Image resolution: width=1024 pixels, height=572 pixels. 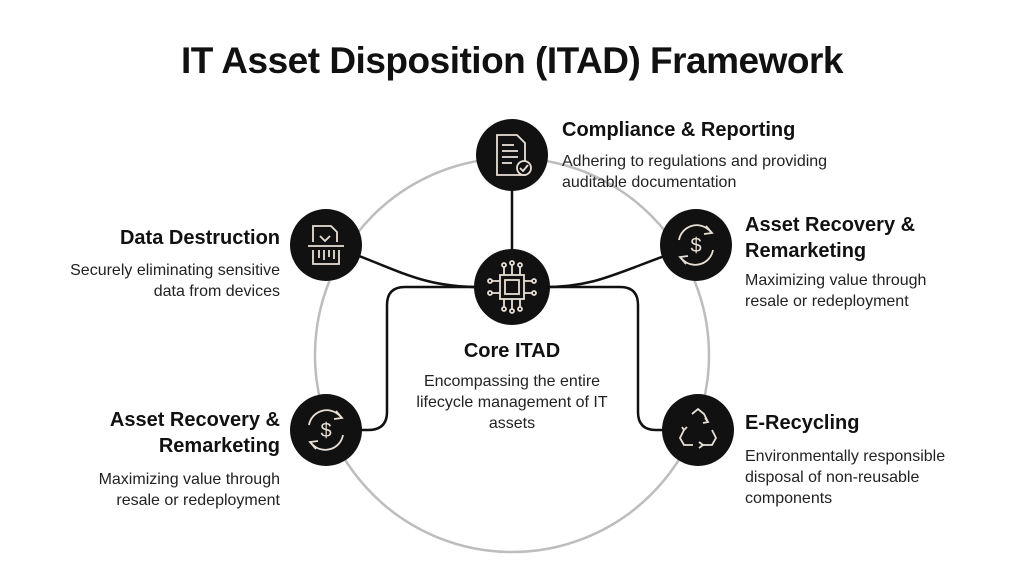 I want to click on recycling-title: E-Recycling, so click(x=802, y=423).